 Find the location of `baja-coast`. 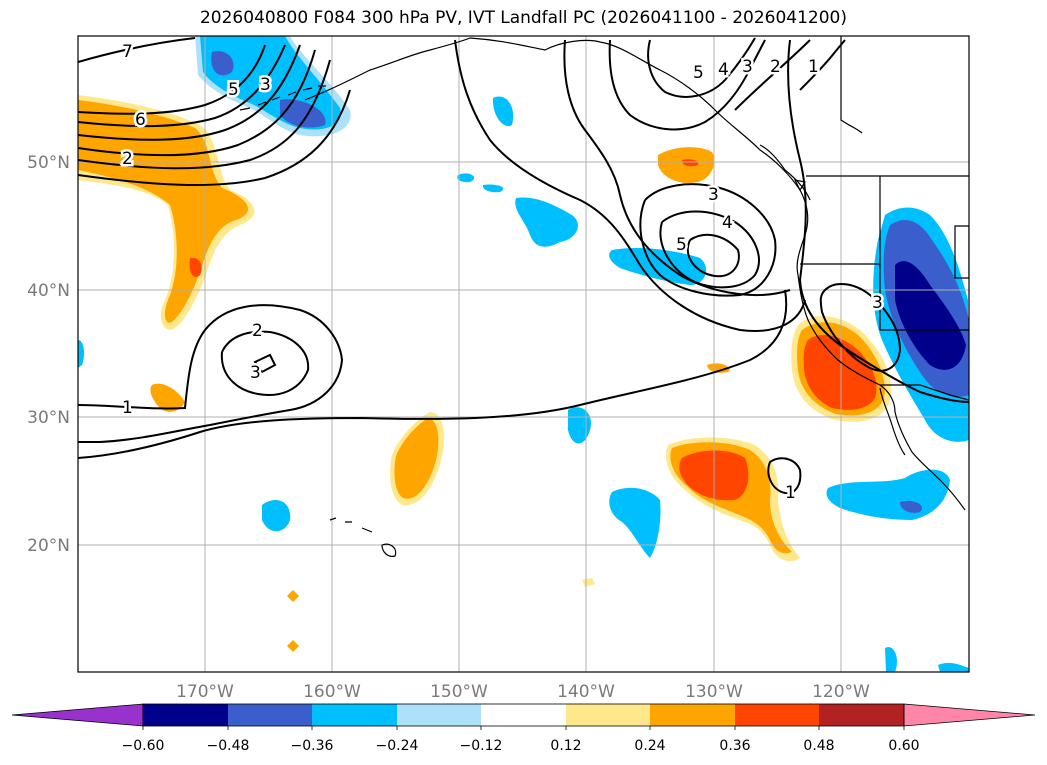

baja-coast is located at coordinates (892, 421).